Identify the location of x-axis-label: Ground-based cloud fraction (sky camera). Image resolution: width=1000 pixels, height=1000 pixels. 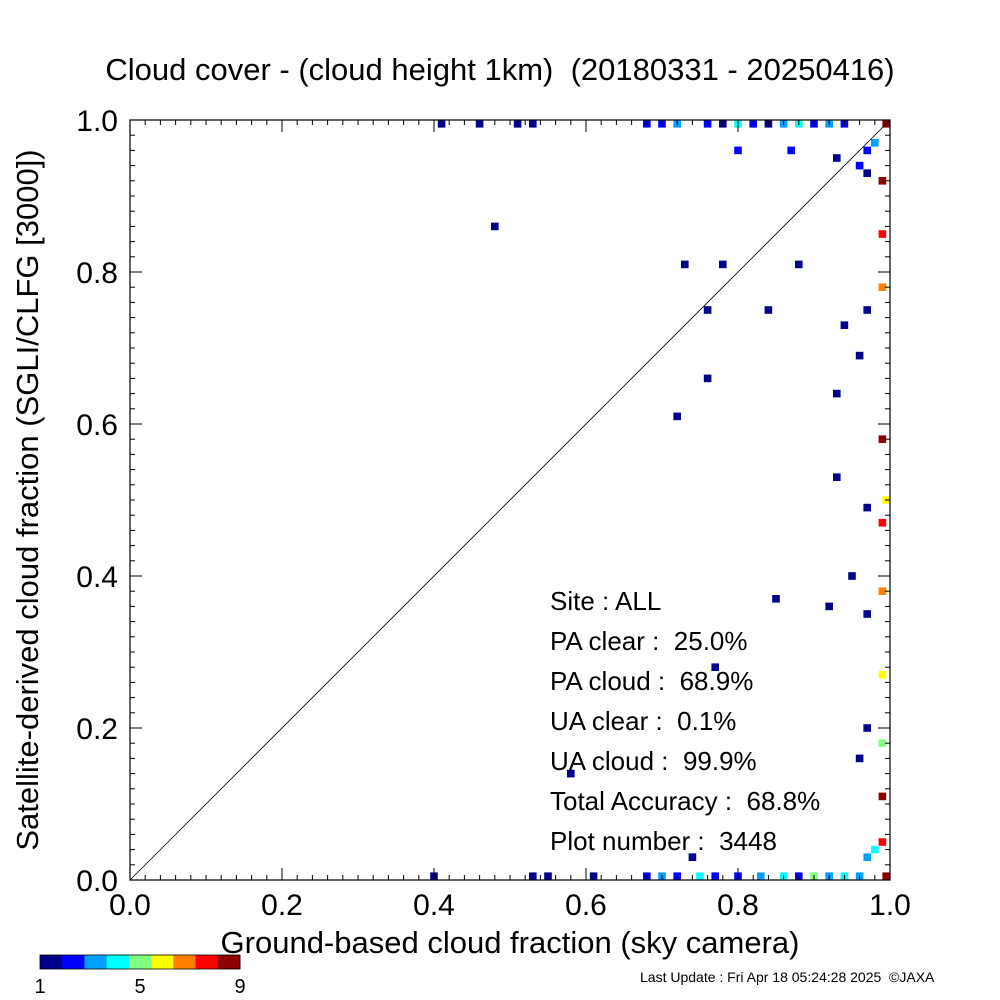
(510, 942).